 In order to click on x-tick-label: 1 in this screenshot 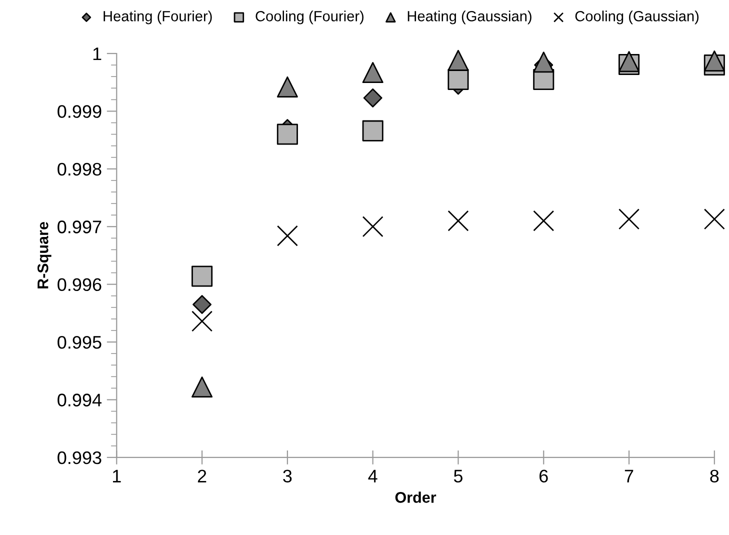, I will do `click(116, 476)`.